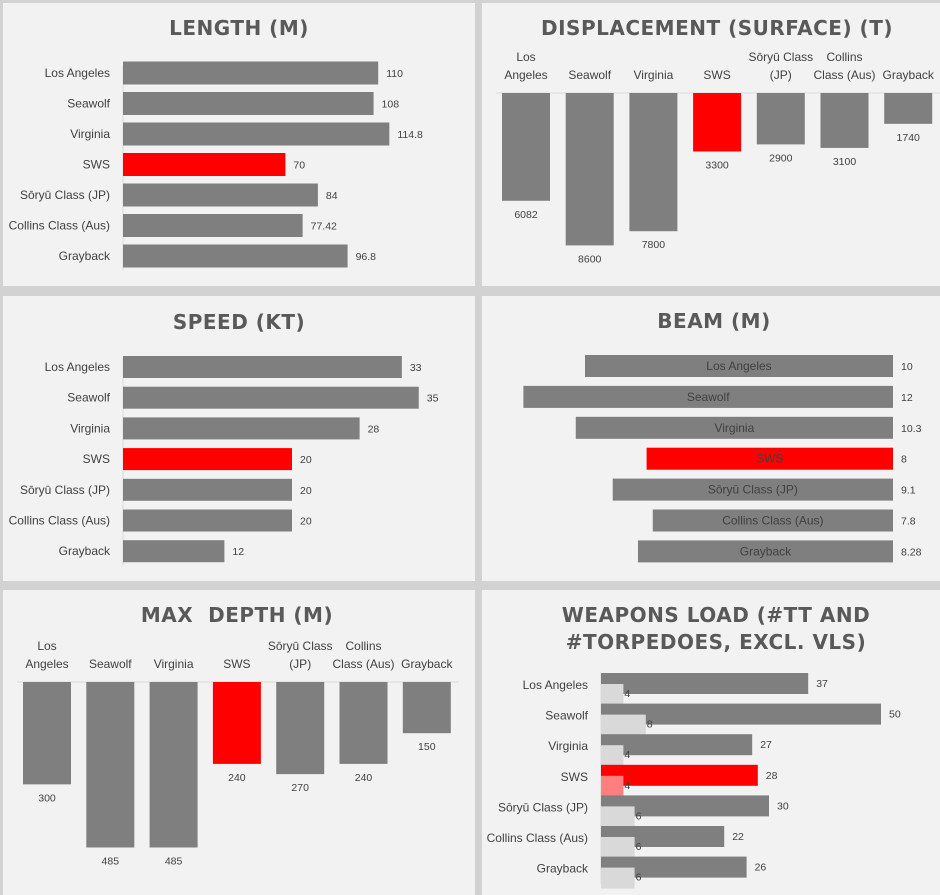 The height and width of the screenshot is (895, 940). What do you see at coordinates (416, 368) in the screenshot?
I see `speed-value-label: 33` at bounding box center [416, 368].